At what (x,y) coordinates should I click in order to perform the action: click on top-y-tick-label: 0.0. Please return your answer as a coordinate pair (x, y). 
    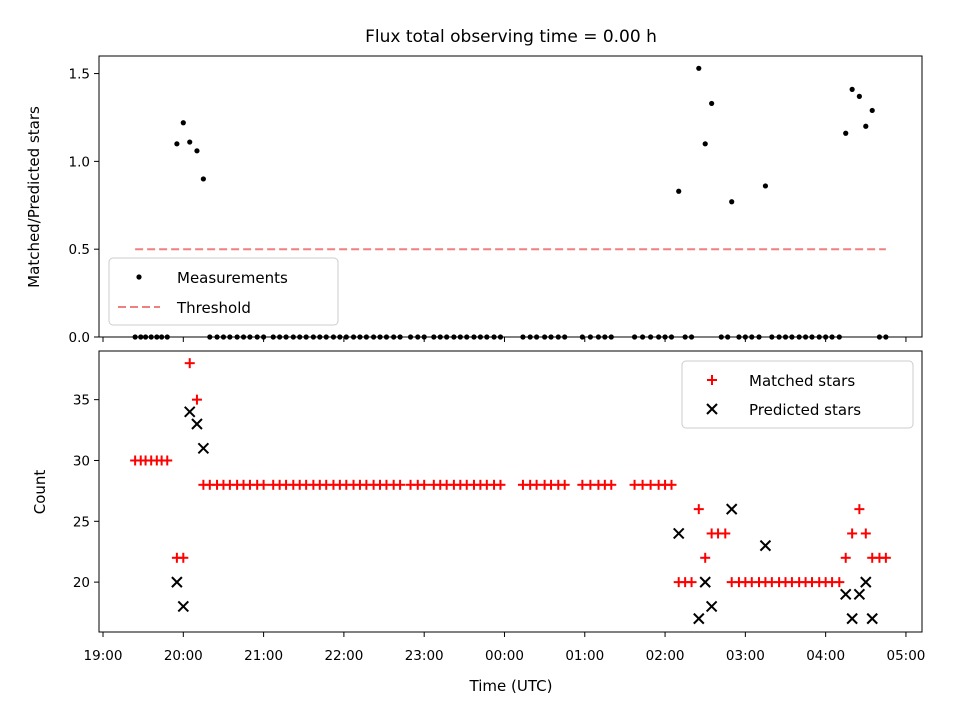
    Looking at the image, I should click on (79, 338).